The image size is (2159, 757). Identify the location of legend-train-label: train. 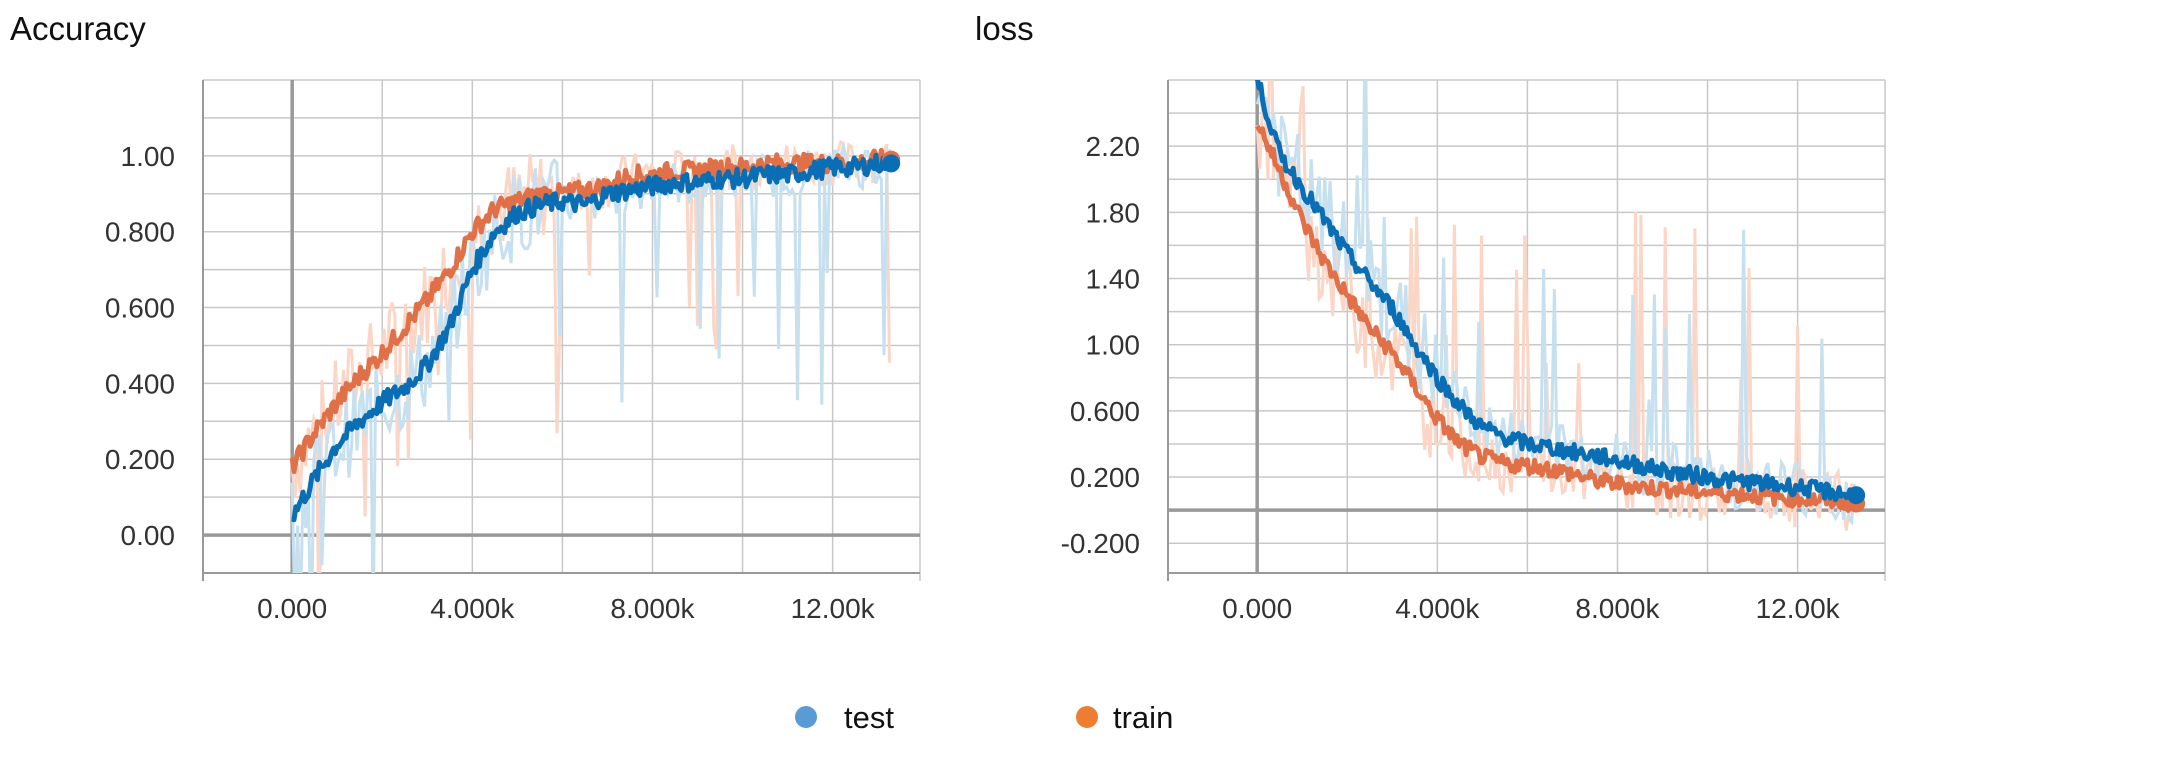
(1143, 717).